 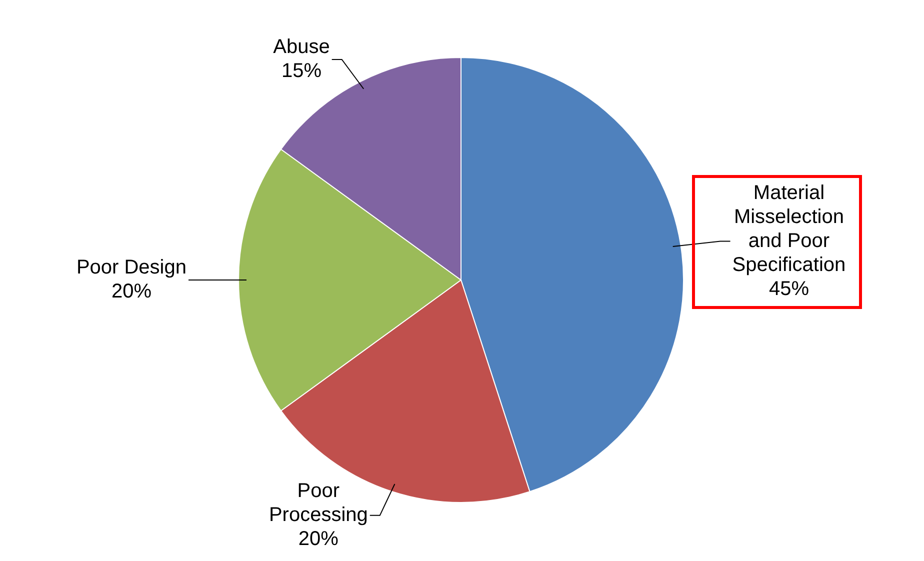 I want to click on data-label: 15%, so click(x=301, y=71).